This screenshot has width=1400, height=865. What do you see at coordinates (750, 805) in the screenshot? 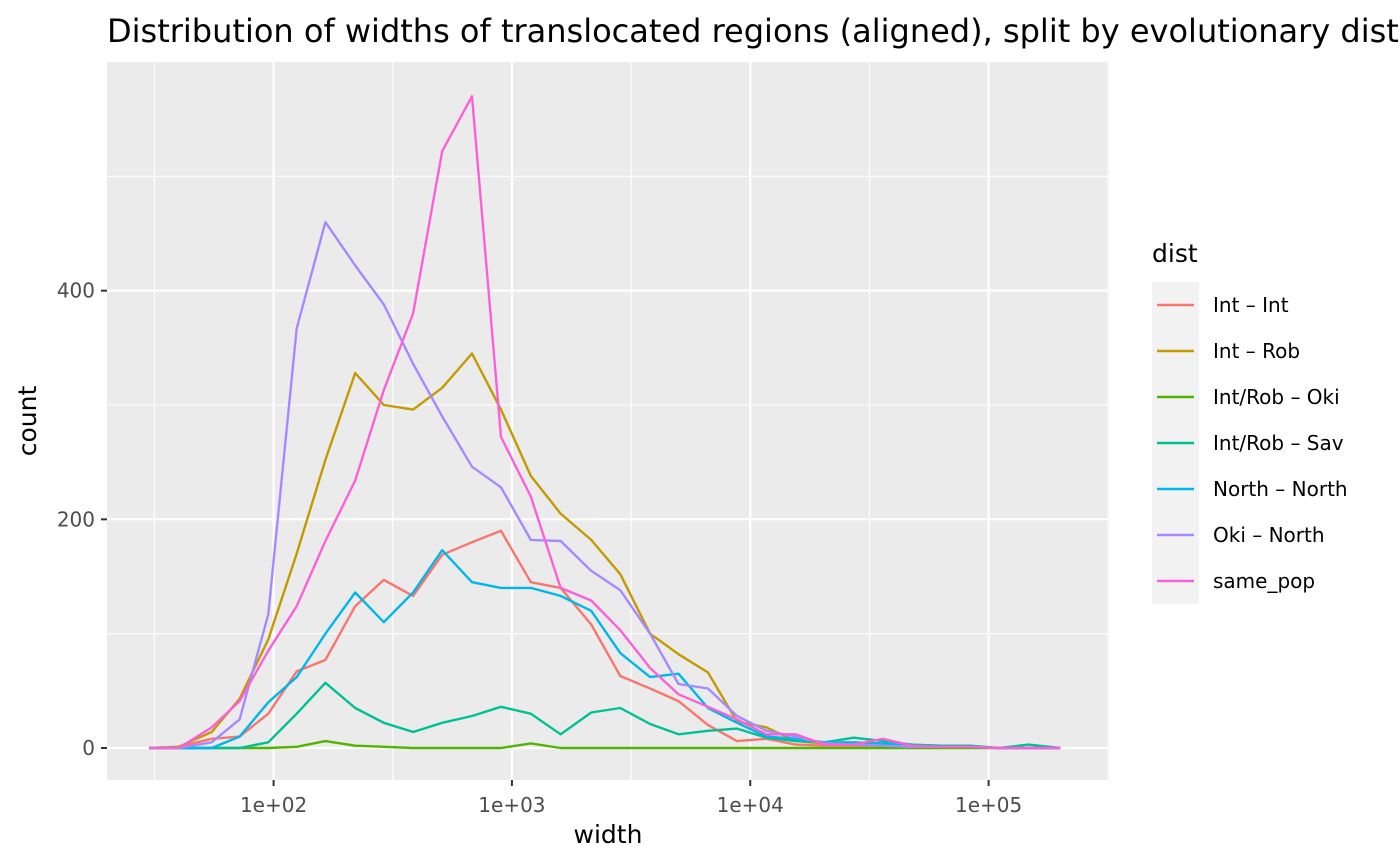
I see `x-tick-label: 1e+04` at bounding box center [750, 805].